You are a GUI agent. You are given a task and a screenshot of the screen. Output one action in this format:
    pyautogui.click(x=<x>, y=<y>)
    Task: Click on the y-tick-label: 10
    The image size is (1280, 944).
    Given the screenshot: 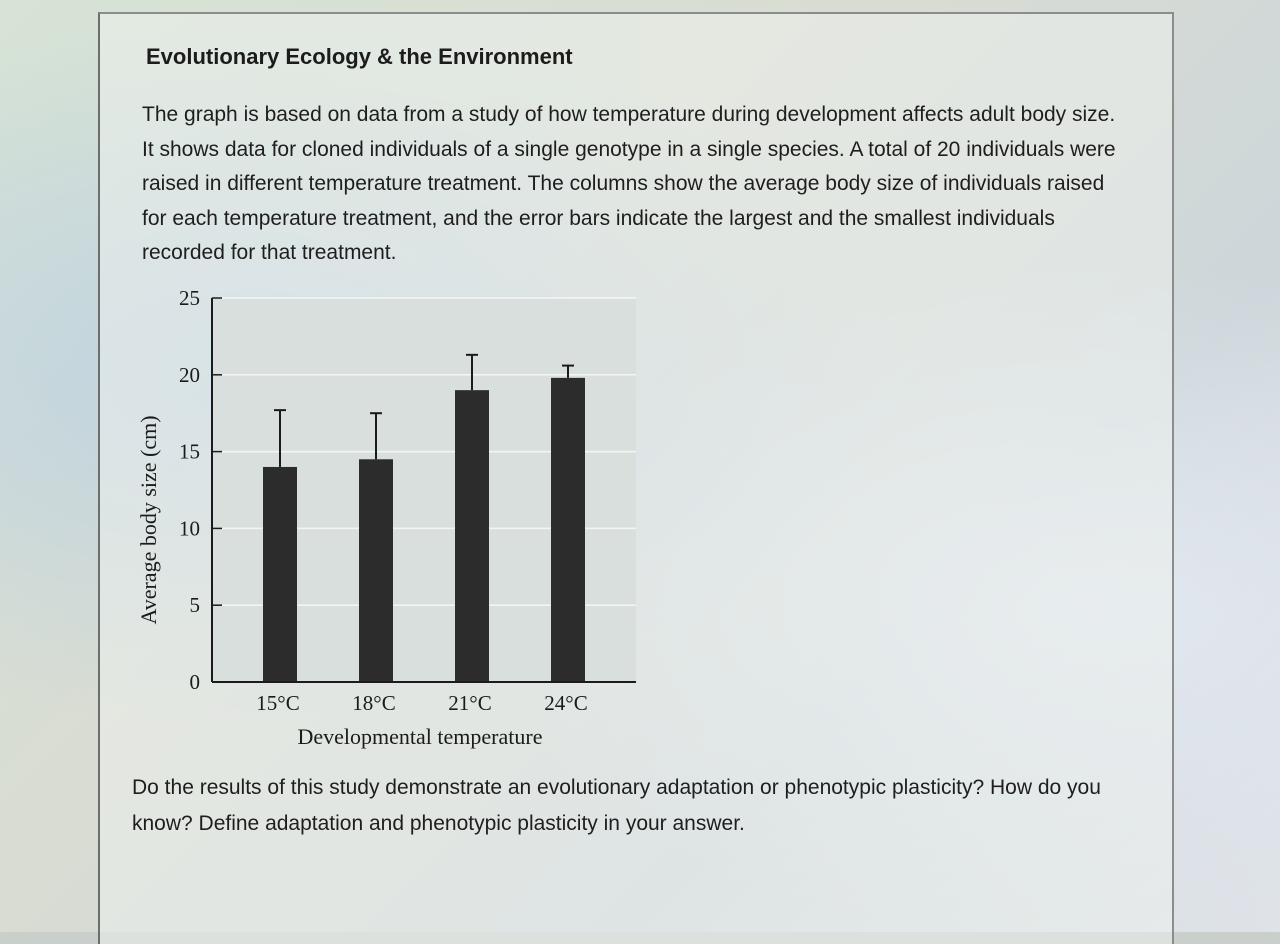 What is the action you would take?
    pyautogui.click(x=189, y=528)
    